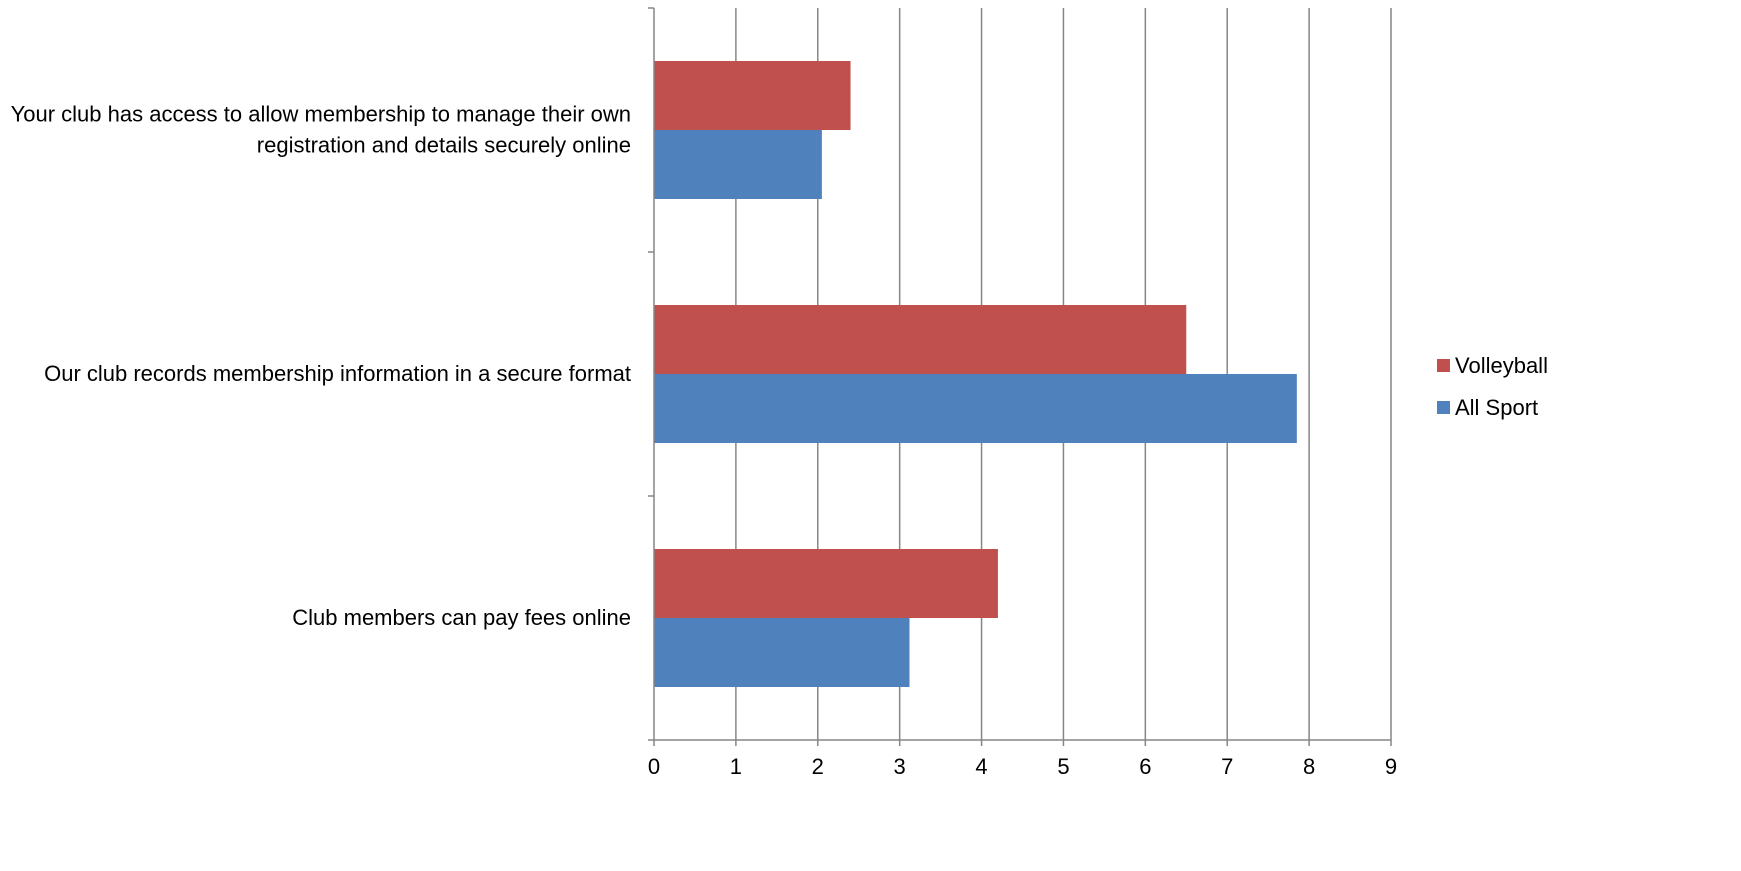 This screenshot has height=871, width=1741. Describe the element at coordinates (444, 145) in the screenshot. I see `category-label-line: registration and details securely online` at that location.